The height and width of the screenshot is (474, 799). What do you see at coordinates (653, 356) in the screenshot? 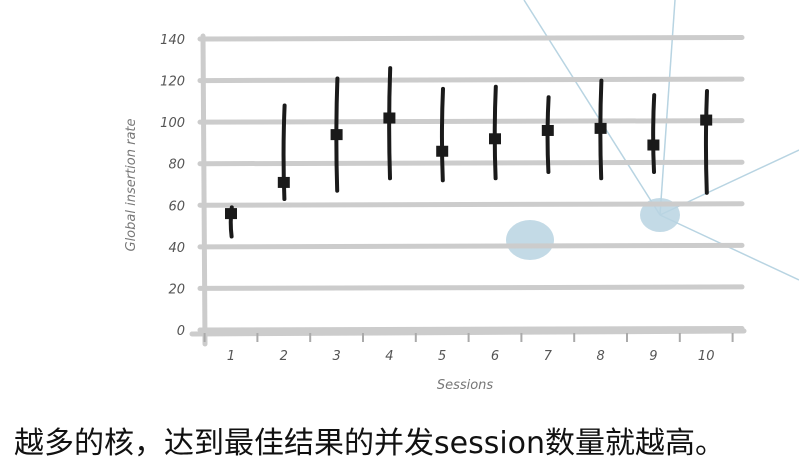
I see `x-tick-label: 9` at bounding box center [653, 356].